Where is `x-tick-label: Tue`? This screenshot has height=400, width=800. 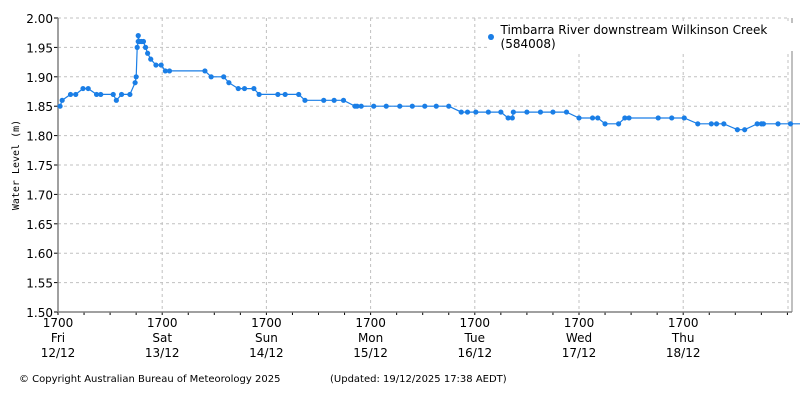 x-tick-label: Tue is located at coordinates (475, 338).